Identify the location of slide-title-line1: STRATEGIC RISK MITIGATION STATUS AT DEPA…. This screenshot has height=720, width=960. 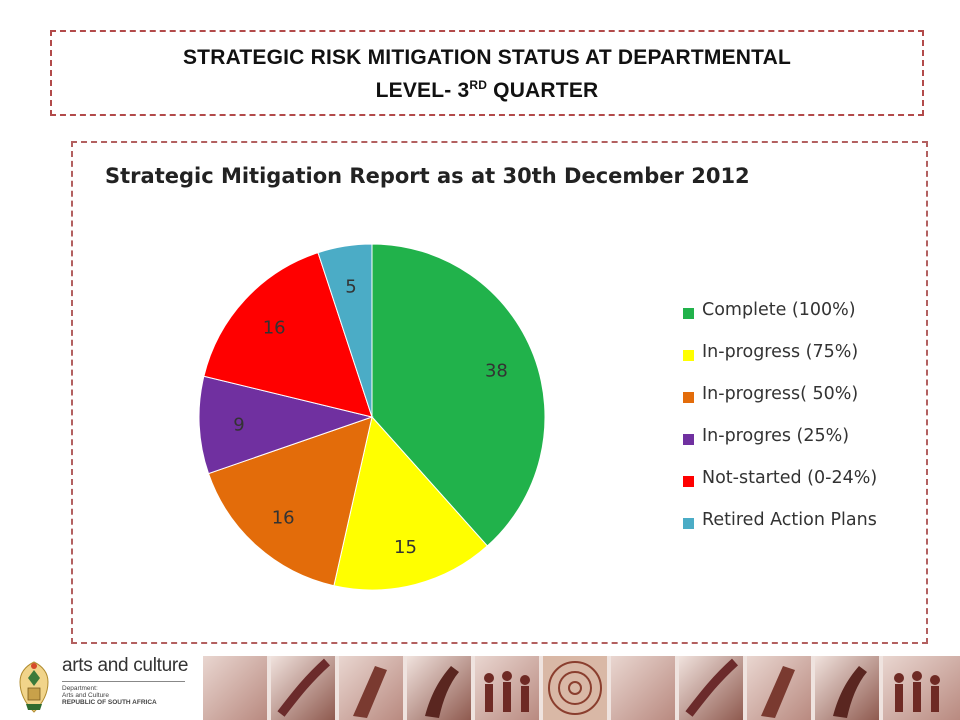
(487, 57).